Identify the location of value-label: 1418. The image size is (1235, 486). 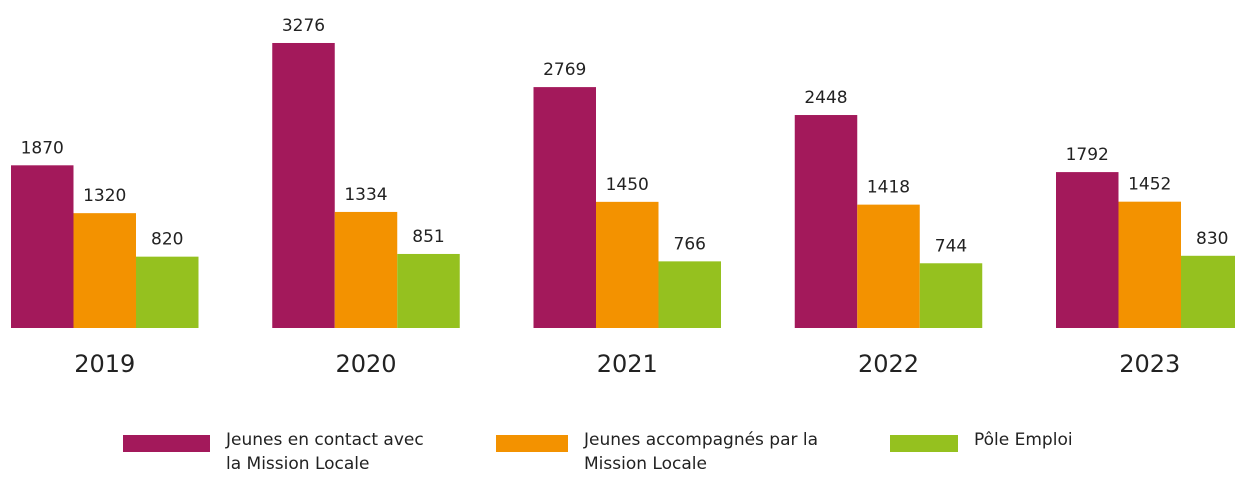
(888, 188).